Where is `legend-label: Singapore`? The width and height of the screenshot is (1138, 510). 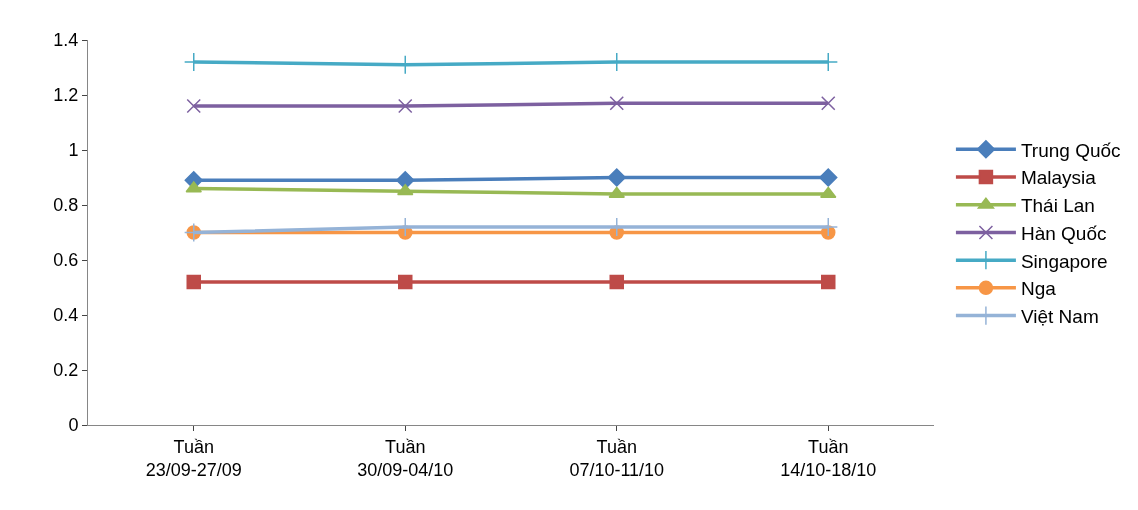
legend-label: Singapore is located at coordinates (1064, 261).